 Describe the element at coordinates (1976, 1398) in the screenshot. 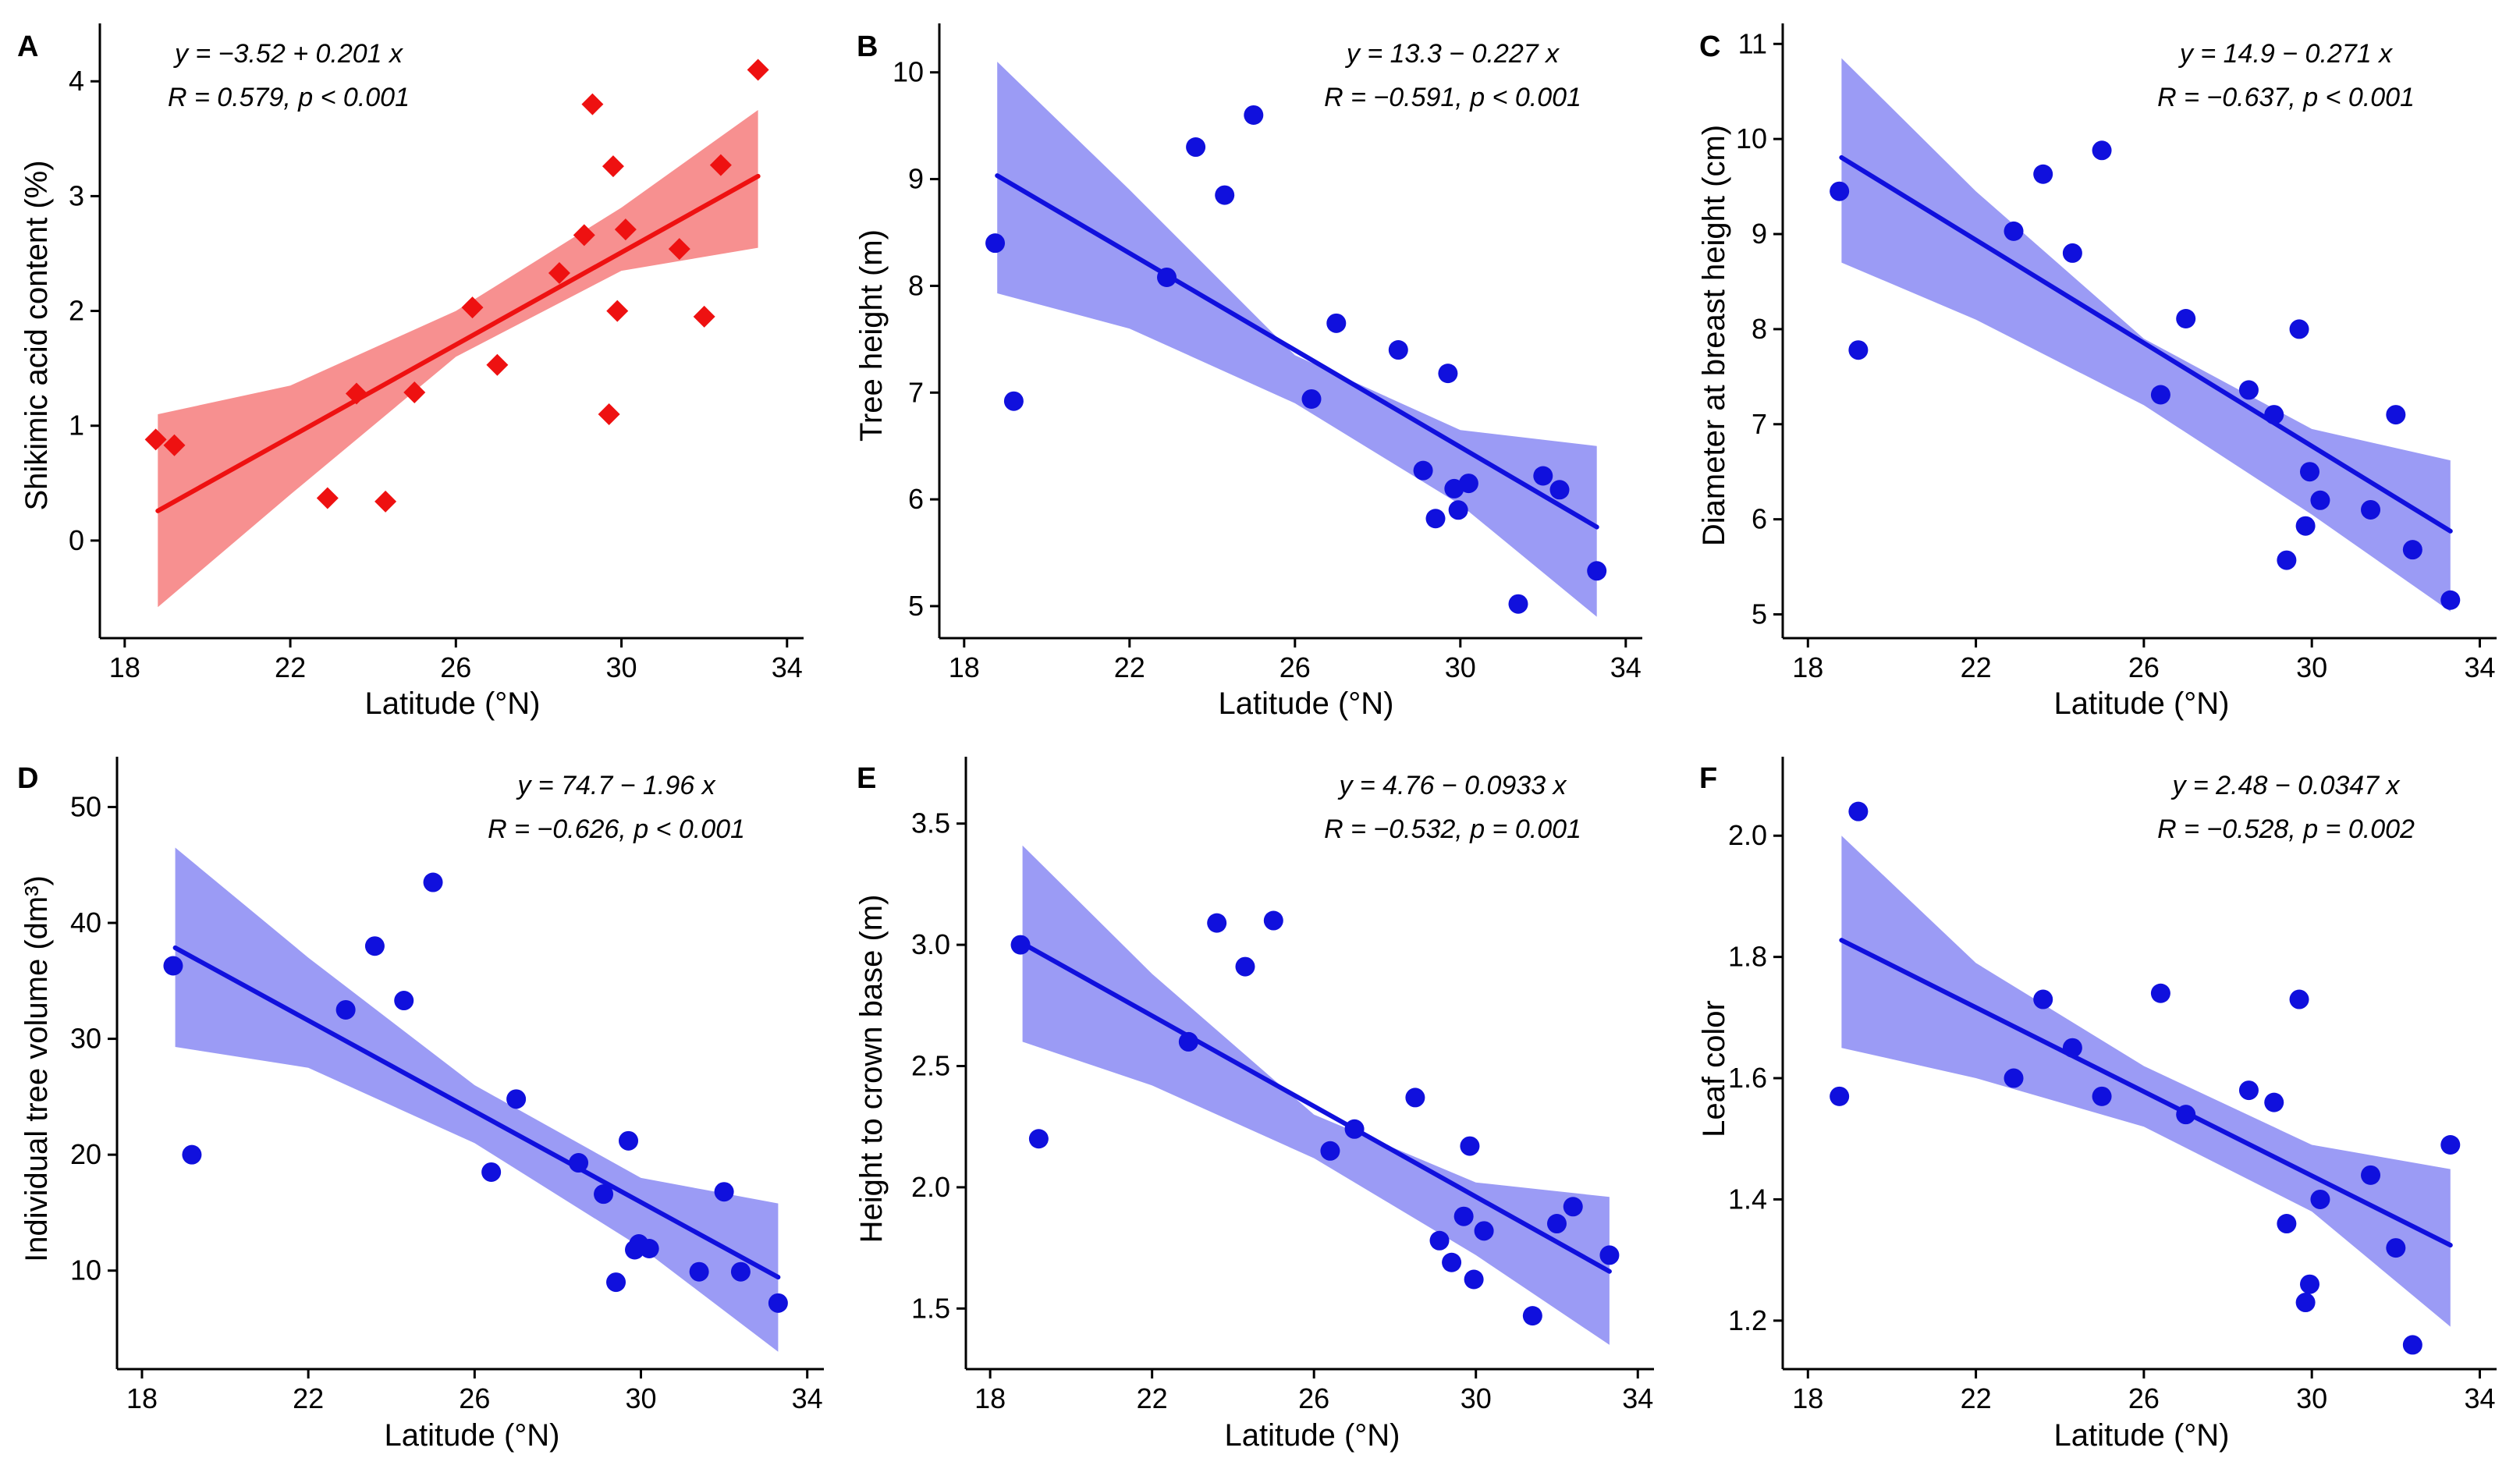

I see `panel-f-x-tick-label: 22` at that location.